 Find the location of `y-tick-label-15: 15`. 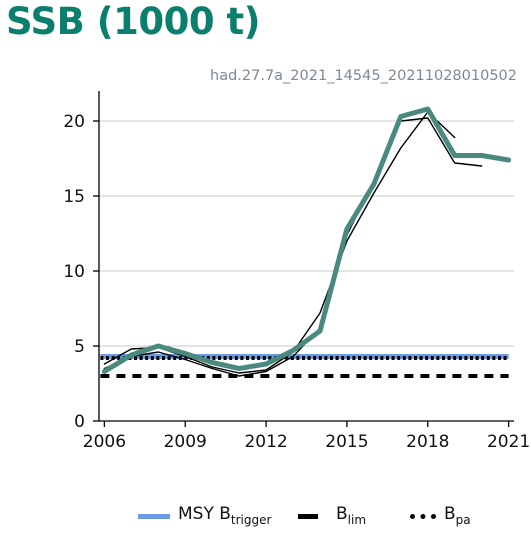

y-tick-label-15: 15 is located at coordinates (74, 197).